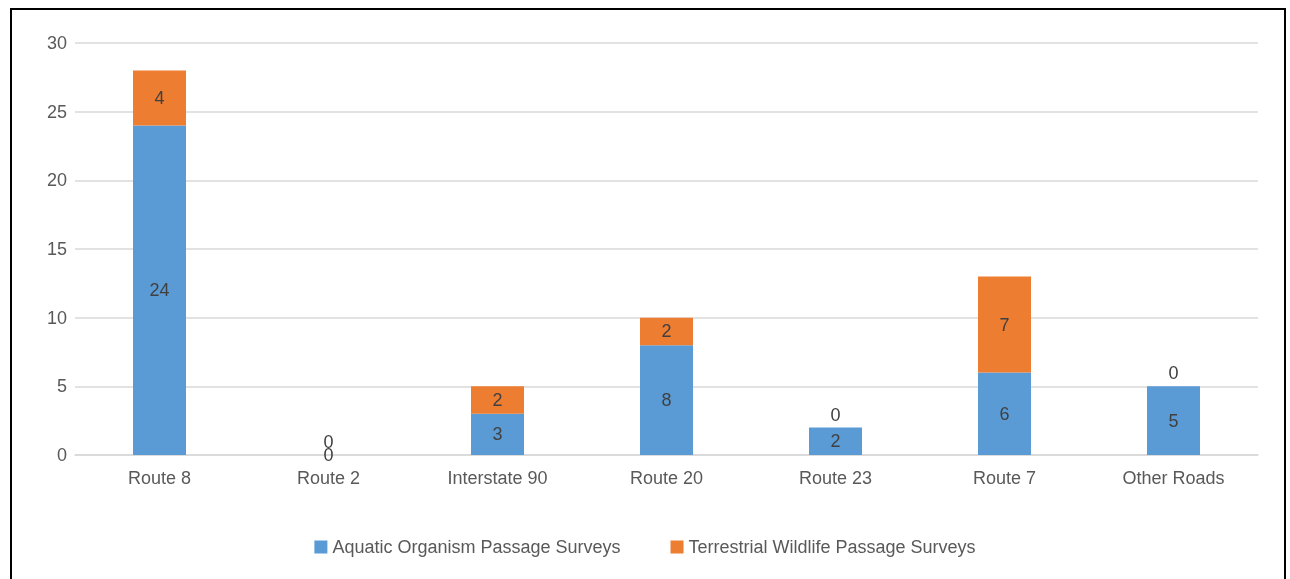 This screenshot has width=1290, height=579. I want to click on y-tick-label: 25, so click(56, 111).